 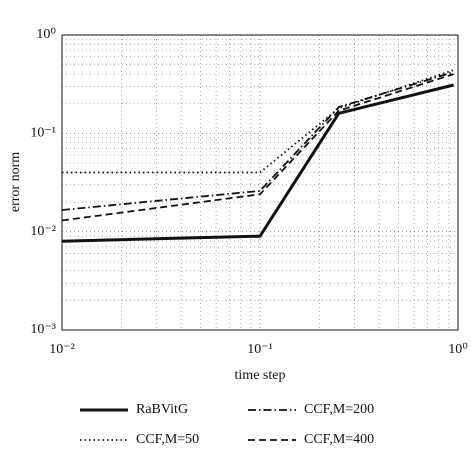 I want to click on legend-label: RaBVitG, so click(x=162, y=409).